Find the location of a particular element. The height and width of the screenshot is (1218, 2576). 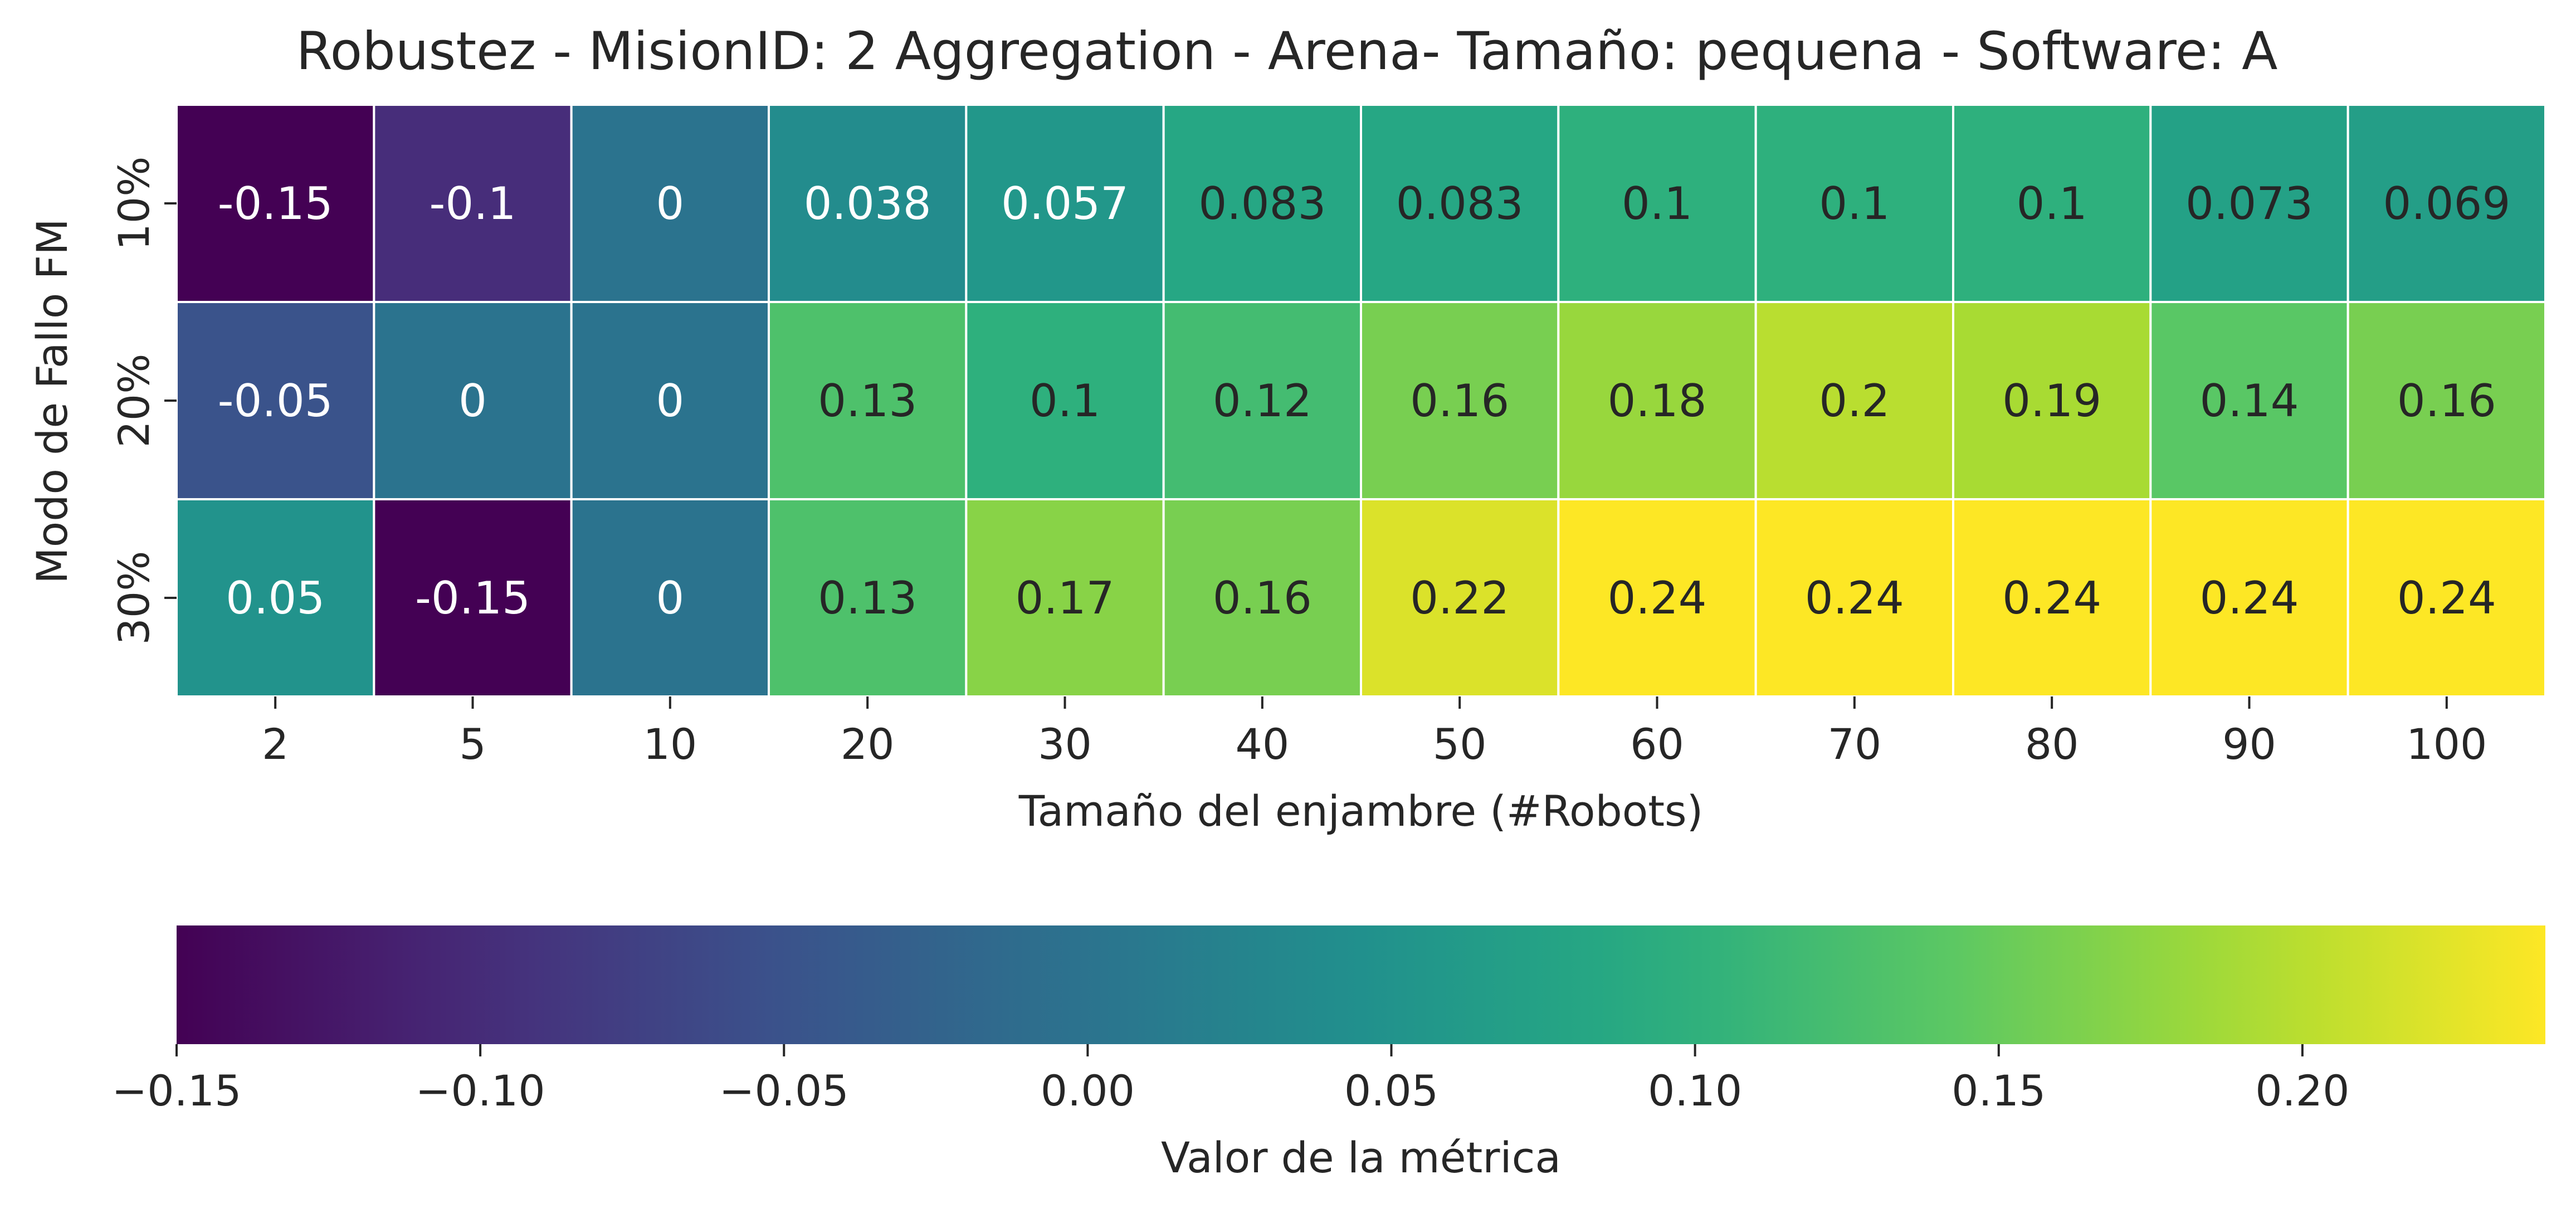

heatmap-cell-label: -0.1 is located at coordinates (472, 204).